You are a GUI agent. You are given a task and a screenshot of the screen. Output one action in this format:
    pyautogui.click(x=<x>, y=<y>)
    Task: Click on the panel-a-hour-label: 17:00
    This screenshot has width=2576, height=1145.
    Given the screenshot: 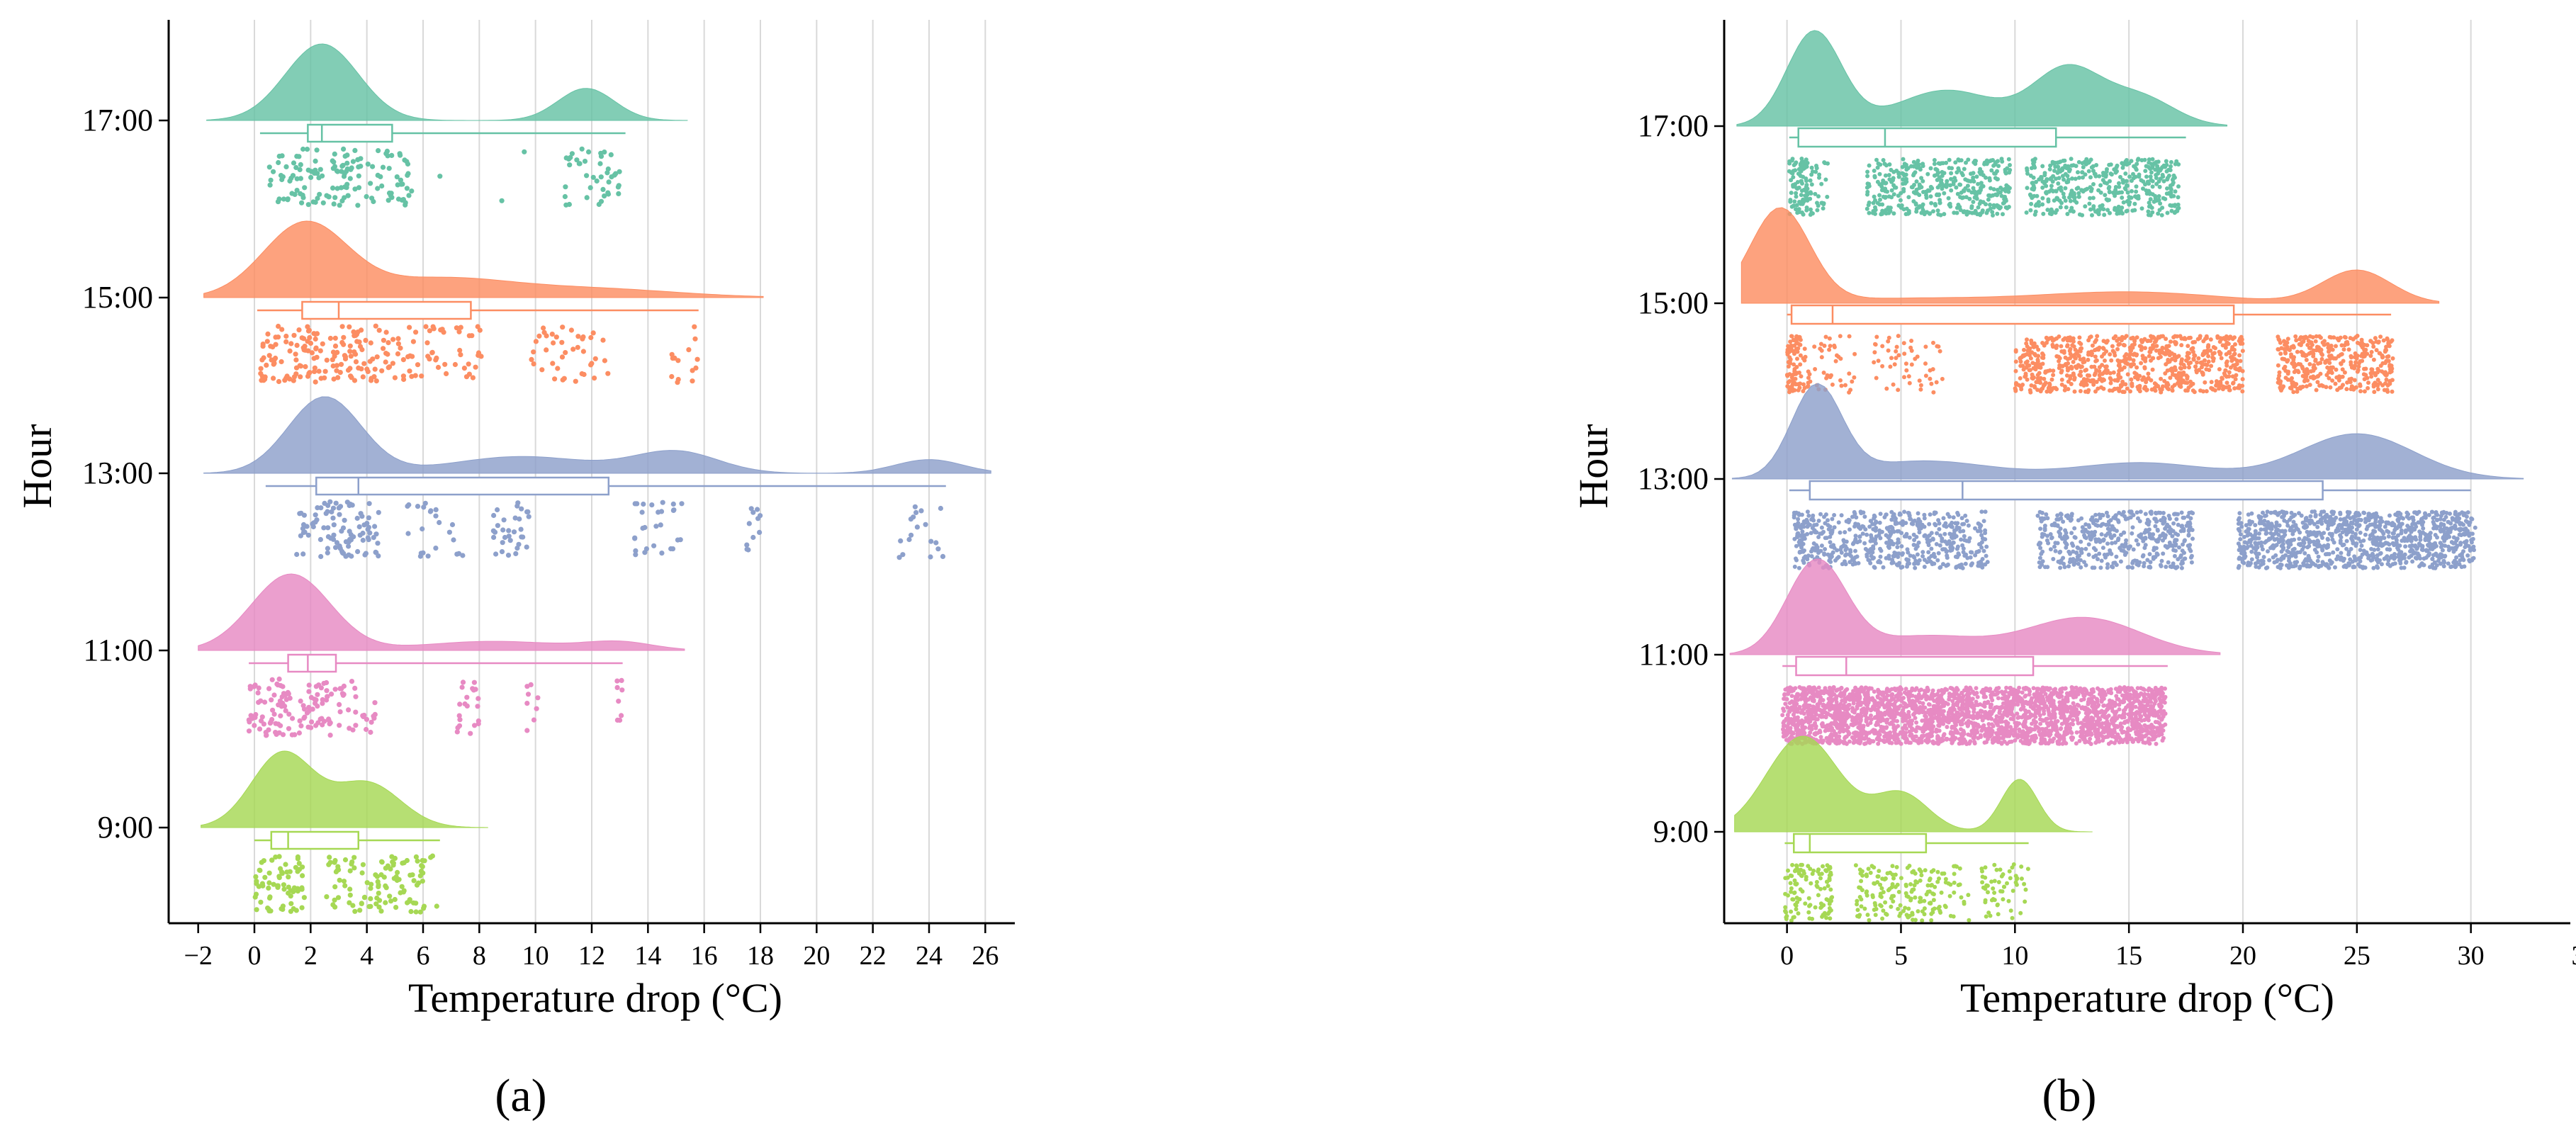 What is the action you would take?
    pyautogui.click(x=117, y=120)
    